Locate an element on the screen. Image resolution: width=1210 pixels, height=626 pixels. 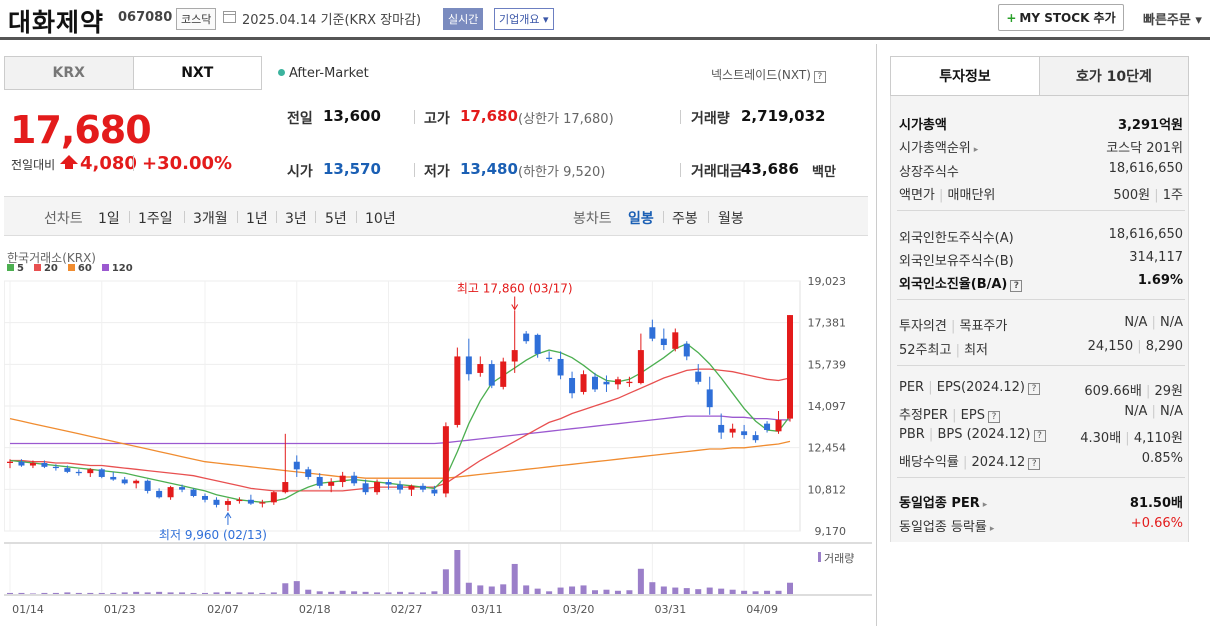
pbr-value: 4.30배 is located at coordinates (1101, 438).